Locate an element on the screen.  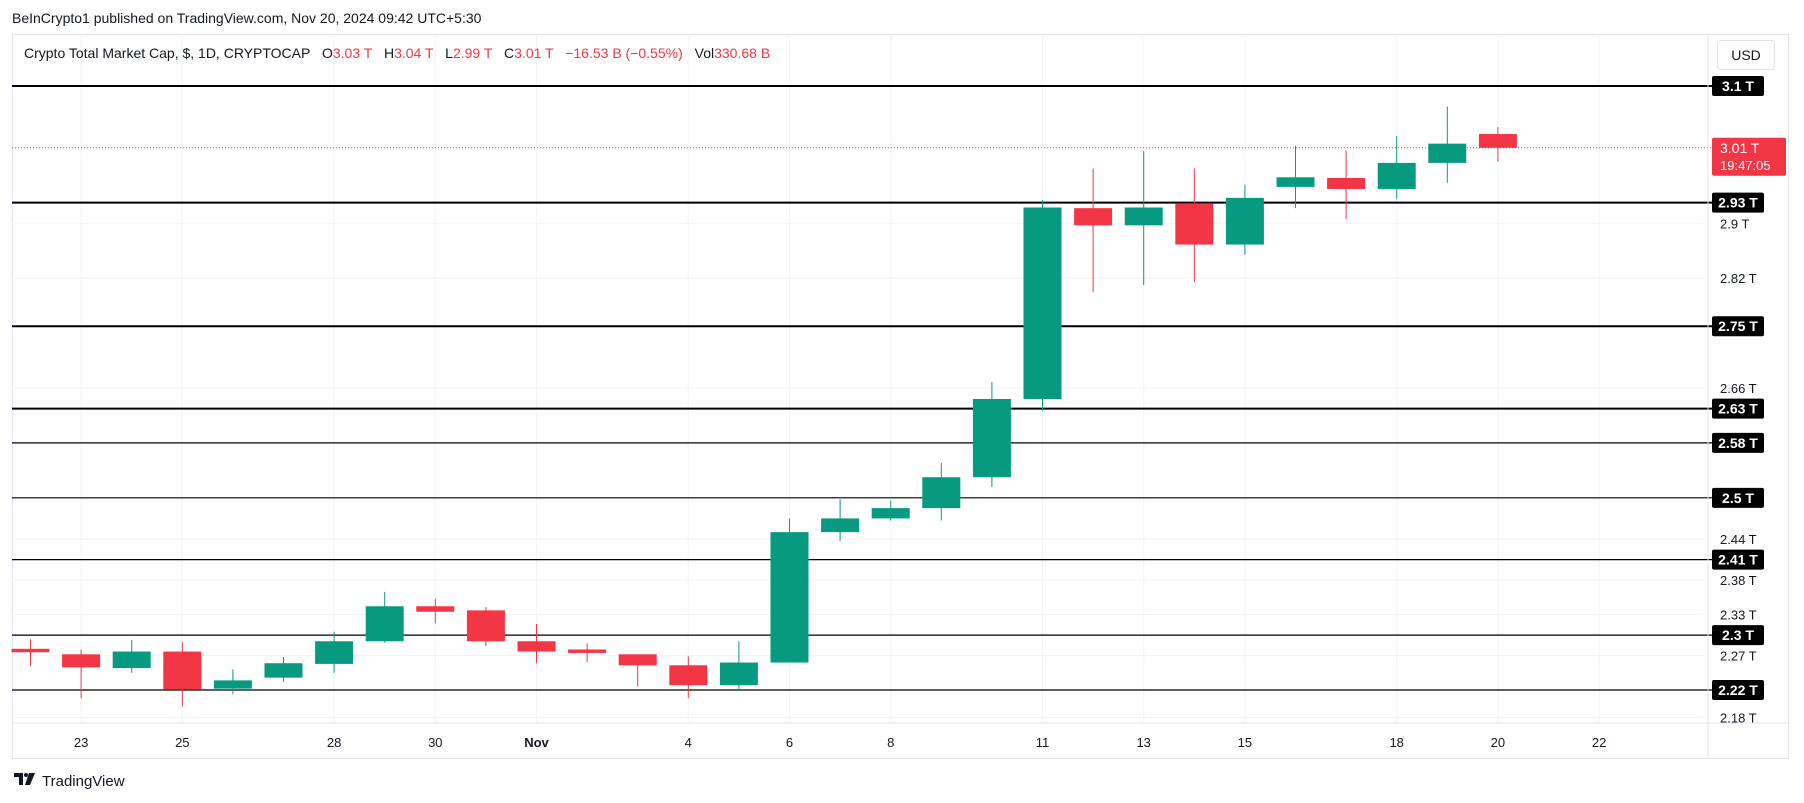
x-tick-label: 20 is located at coordinates (1498, 742).